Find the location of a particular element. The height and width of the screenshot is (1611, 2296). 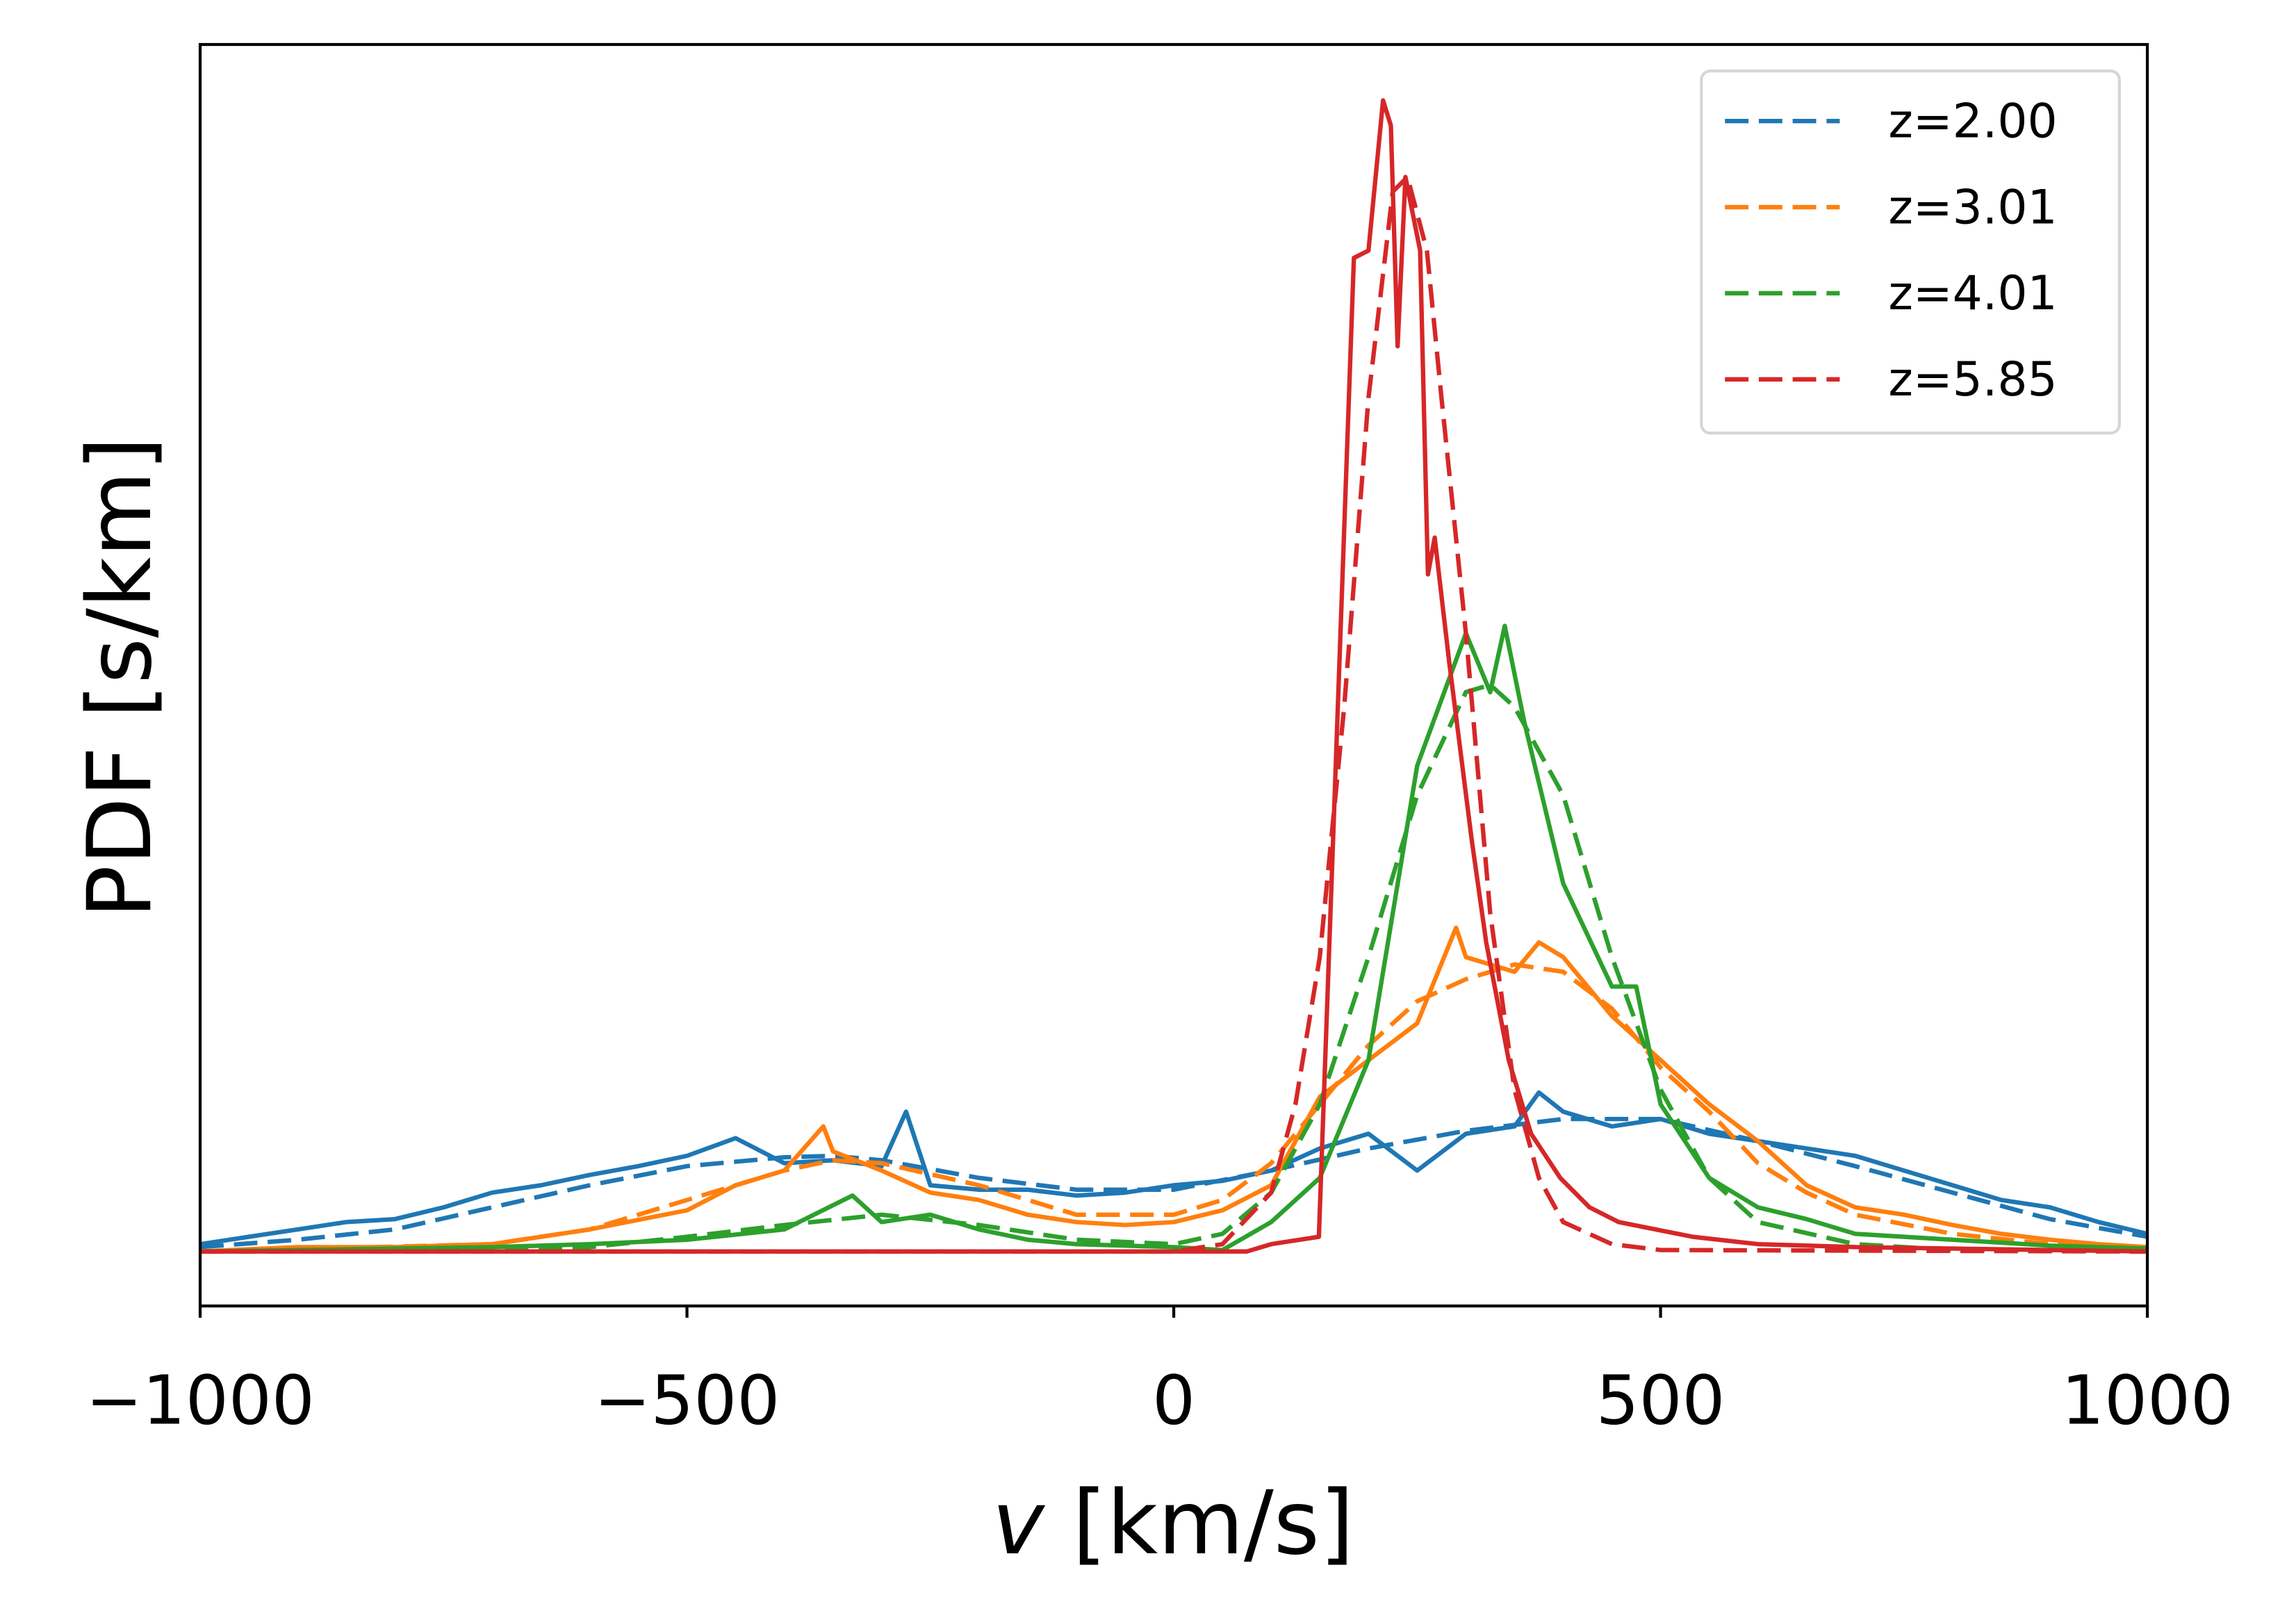

x-tick-label: 1000 is located at coordinates (2147, 1400).